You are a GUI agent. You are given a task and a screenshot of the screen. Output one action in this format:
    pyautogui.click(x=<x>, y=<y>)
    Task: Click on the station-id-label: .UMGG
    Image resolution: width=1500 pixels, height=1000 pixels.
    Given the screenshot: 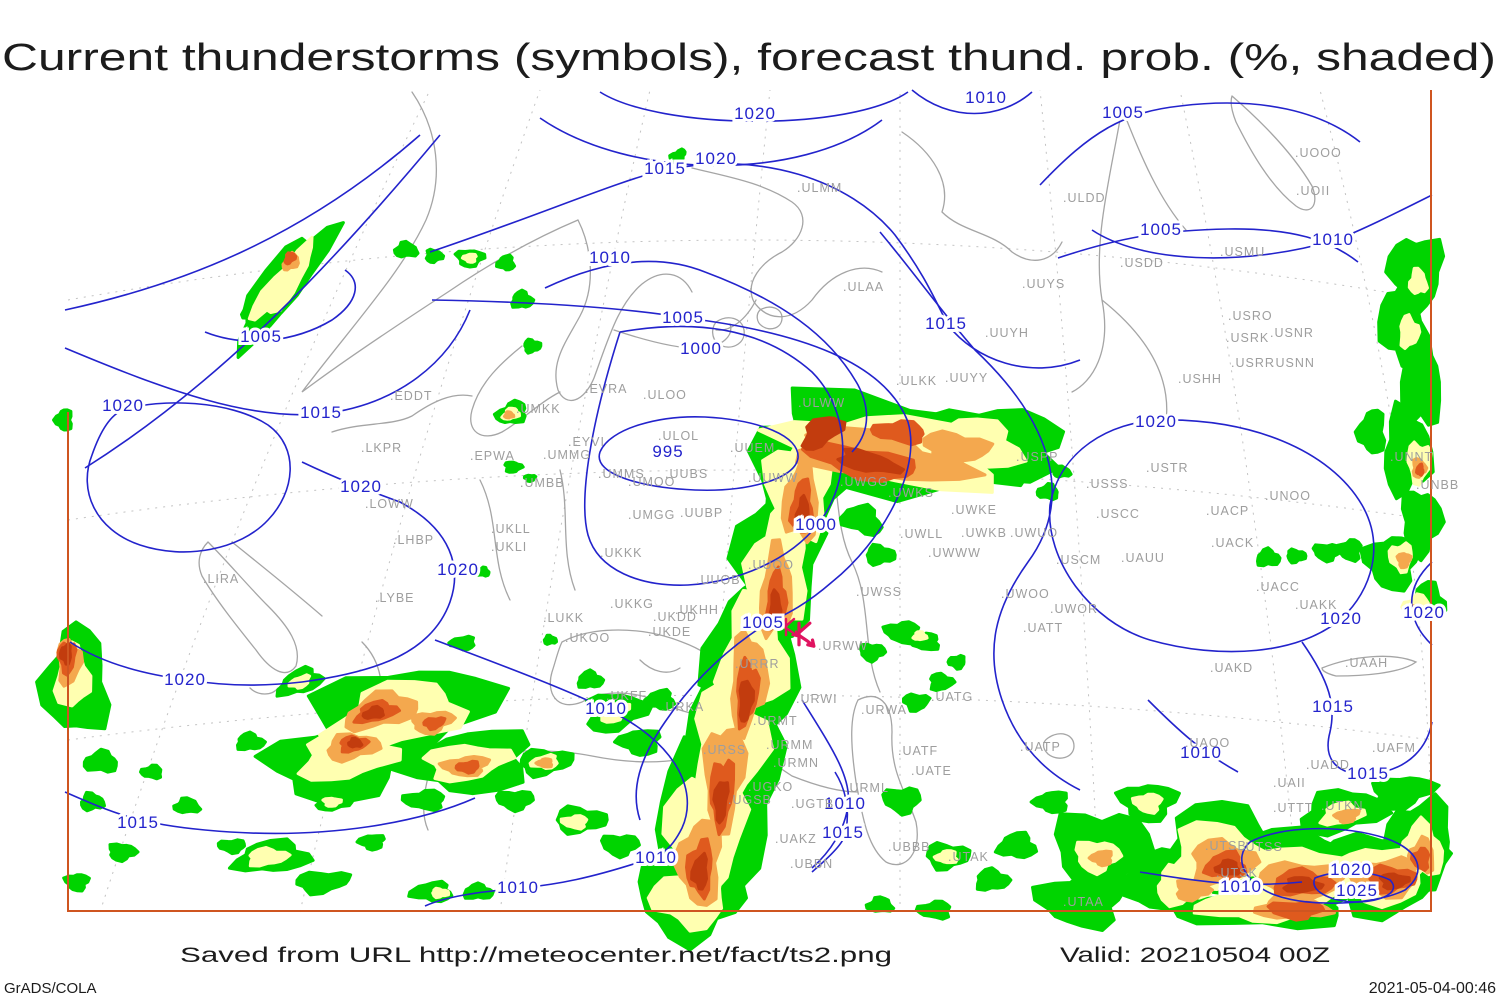 What is the action you would take?
    pyautogui.click(x=651, y=515)
    